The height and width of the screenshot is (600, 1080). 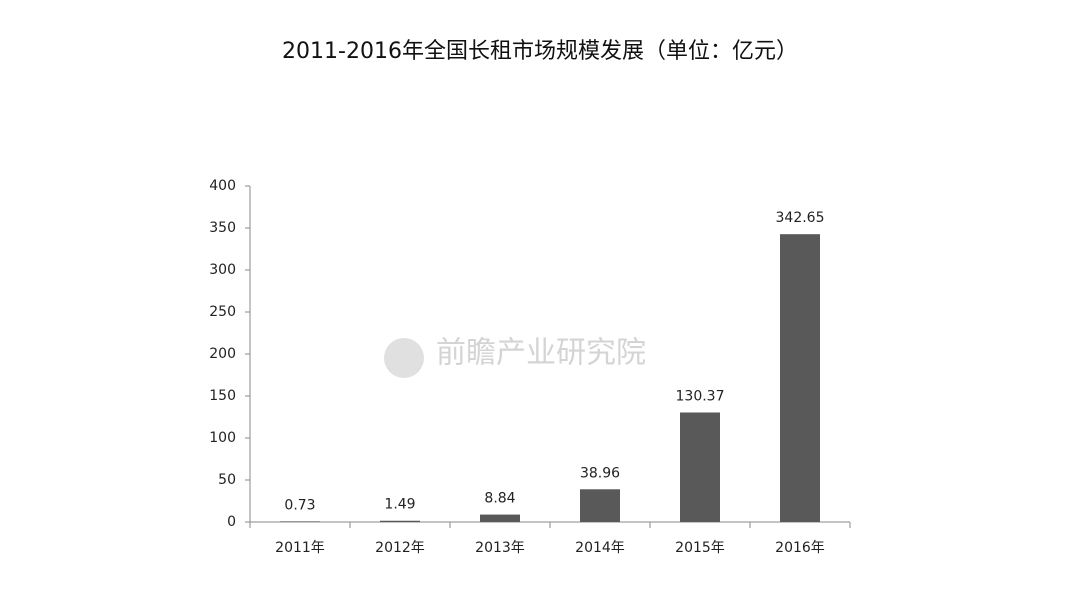 I want to click on value-label: 0.73, so click(x=299, y=505).